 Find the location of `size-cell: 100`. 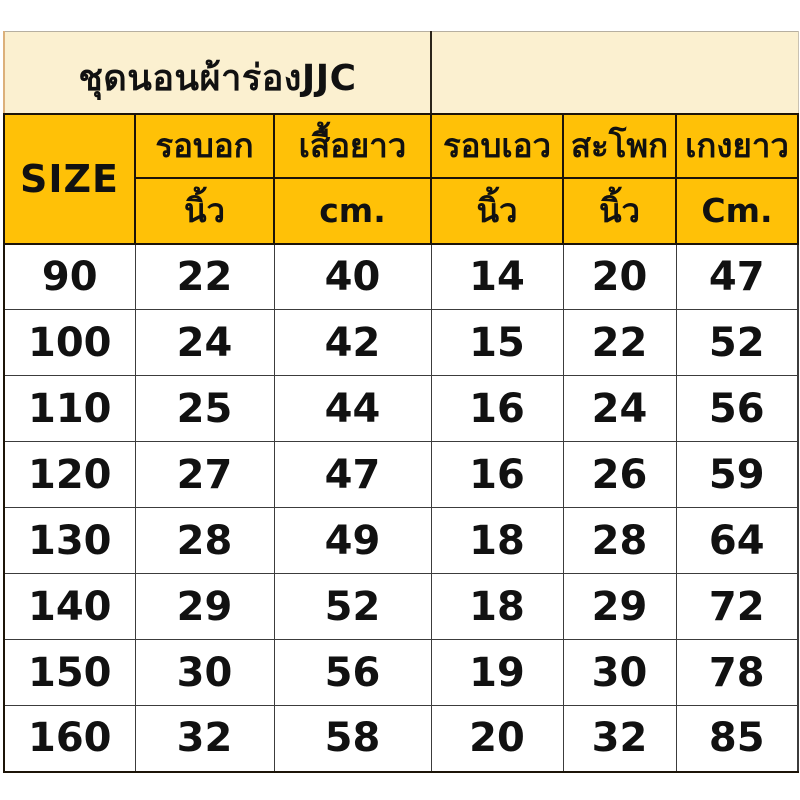

size-cell: 100 is located at coordinates (69, 342).